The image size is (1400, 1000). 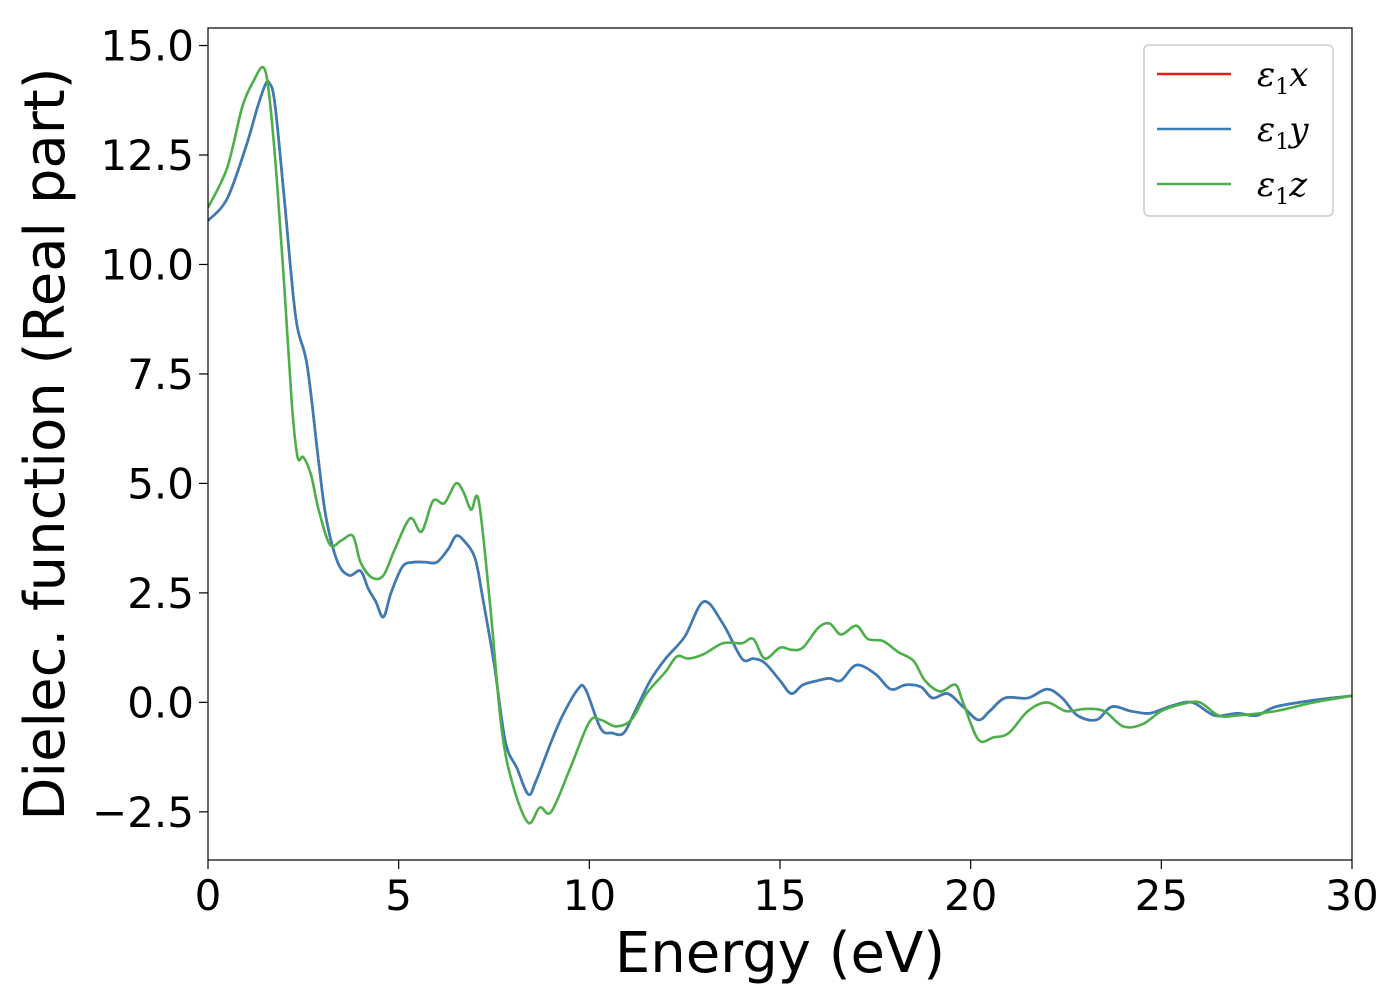 What do you see at coordinates (208, 895) in the screenshot?
I see `x-tick-label: 0` at bounding box center [208, 895].